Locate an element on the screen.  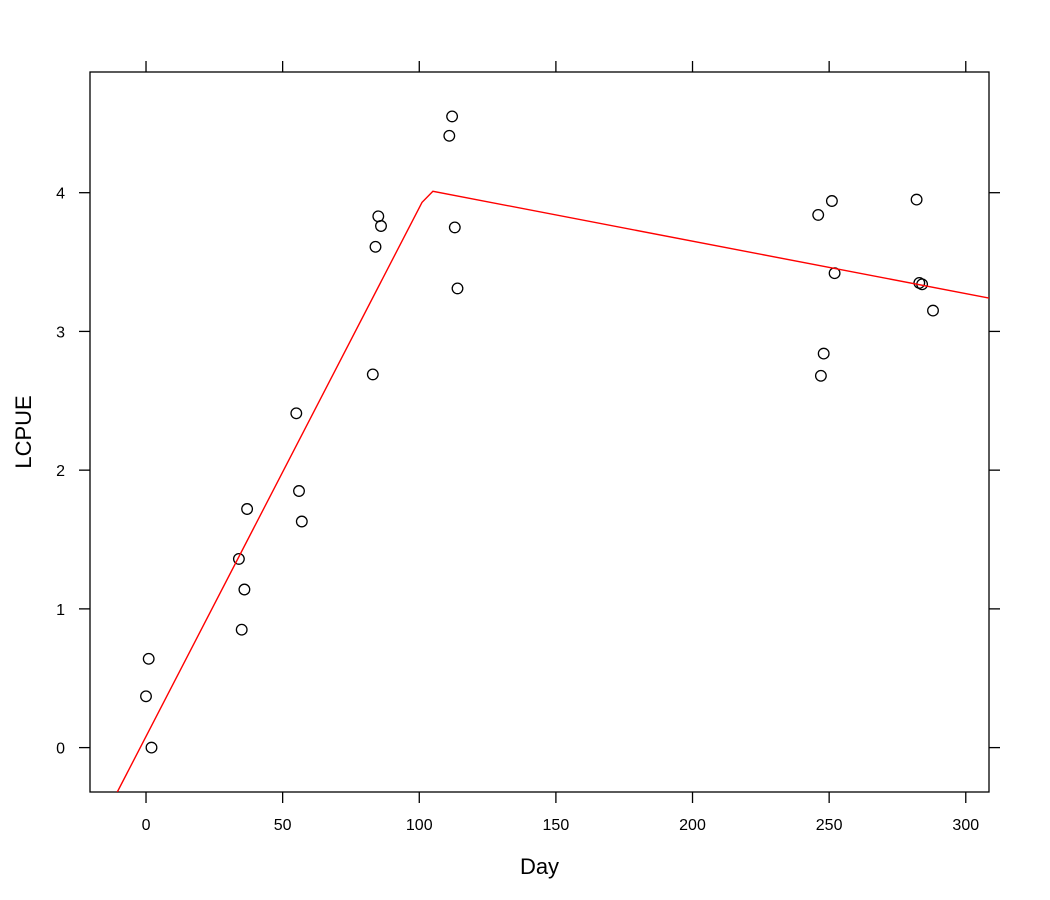
x-tick-label: 150 is located at coordinates (556, 825).